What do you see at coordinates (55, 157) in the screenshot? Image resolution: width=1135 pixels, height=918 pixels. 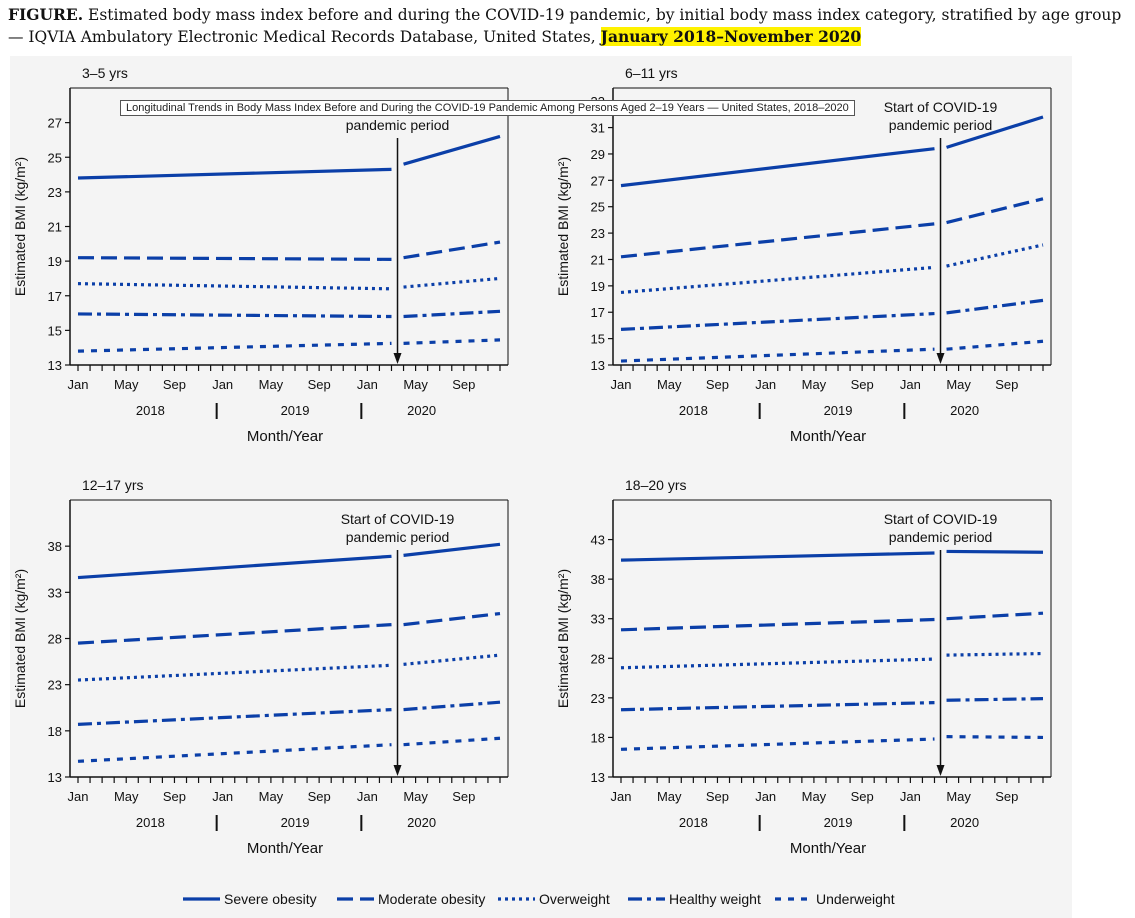 I see `y-tick-label: 25` at bounding box center [55, 157].